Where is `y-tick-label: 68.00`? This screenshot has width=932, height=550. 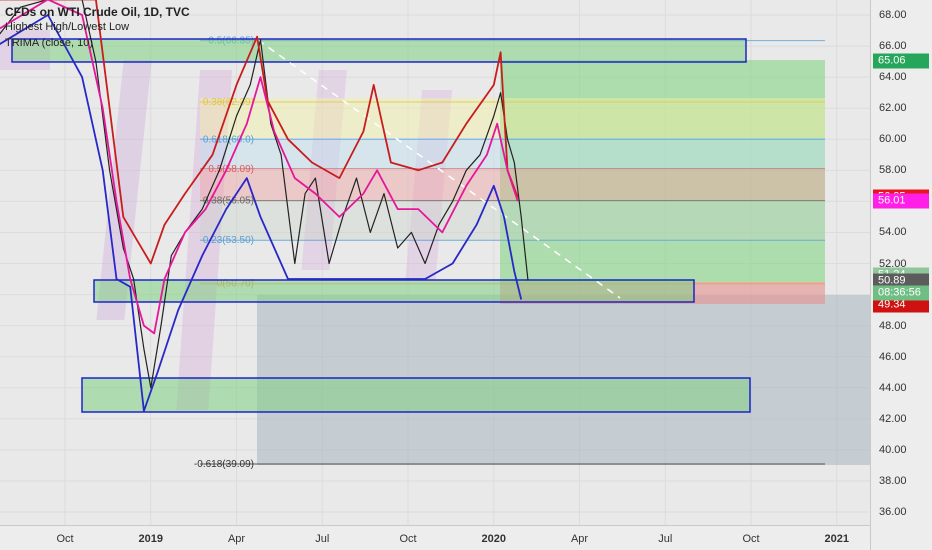
y-tick-label: 68.00 is located at coordinates (893, 15).